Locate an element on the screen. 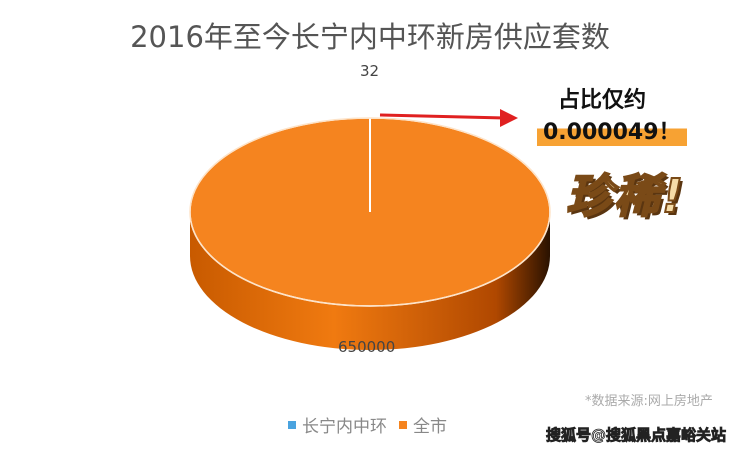  data-label-0: 32 is located at coordinates (370, 71).